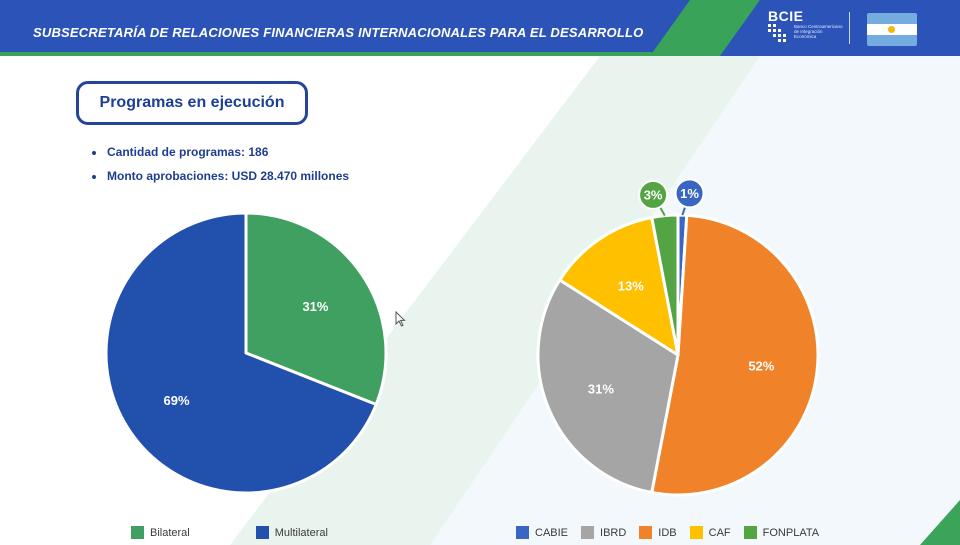 This screenshot has width=960, height=545. What do you see at coordinates (188, 152) in the screenshot?
I see `stat-program-count-text: Cantidad de programas: 186` at bounding box center [188, 152].